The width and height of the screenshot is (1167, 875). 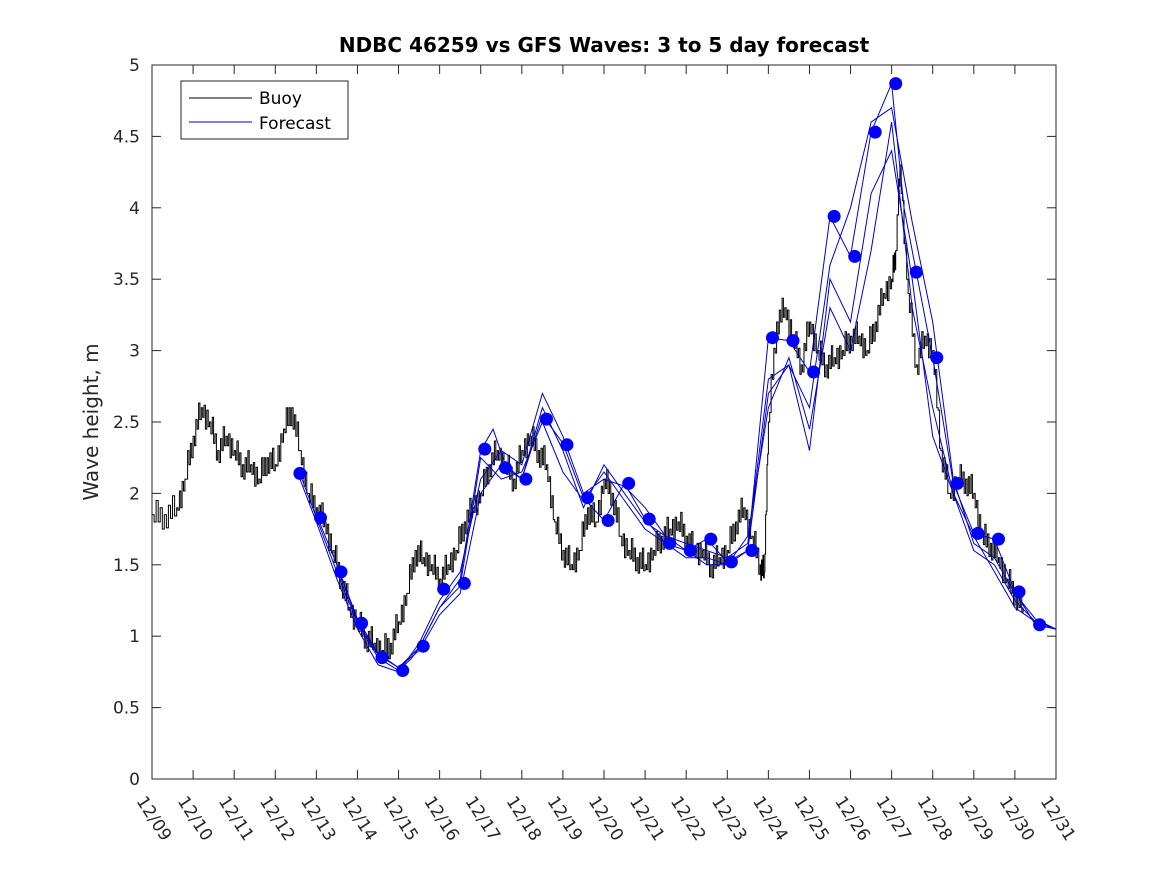 I want to click on legend-forecast-label: Forecast, so click(x=295, y=124).